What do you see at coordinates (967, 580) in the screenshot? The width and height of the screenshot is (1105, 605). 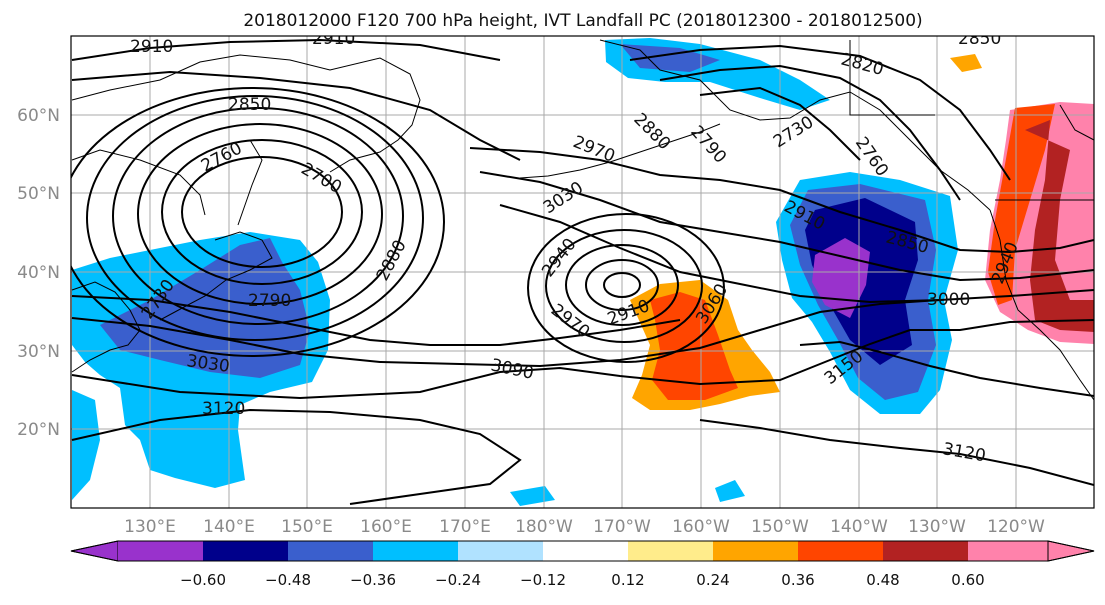 I see `colorbar-tick-label: 0.60` at bounding box center [967, 580].